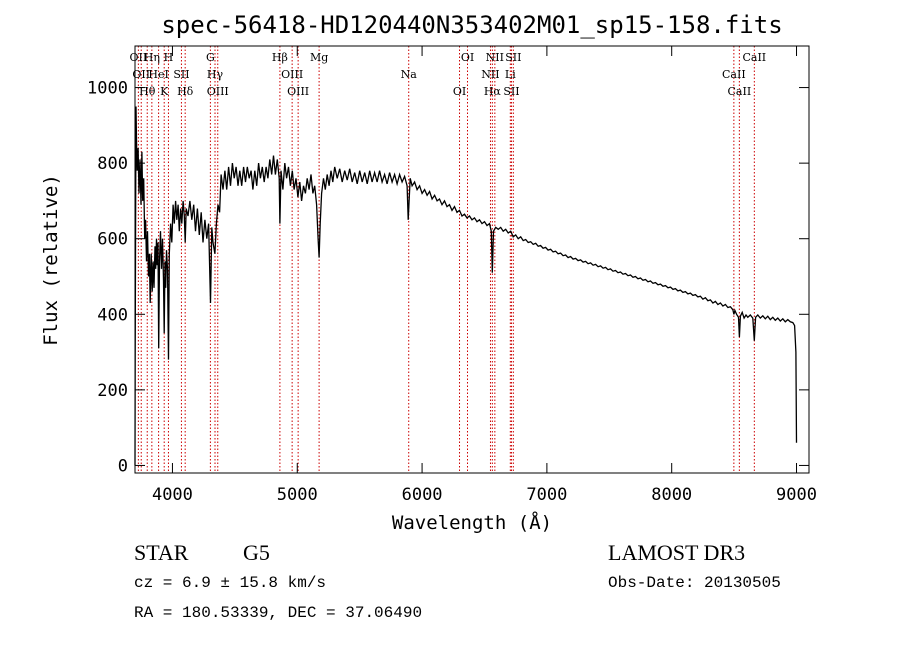 The image size is (900, 649). Describe the element at coordinates (671, 495) in the screenshot. I see `x-tick-label: 8000` at that location.